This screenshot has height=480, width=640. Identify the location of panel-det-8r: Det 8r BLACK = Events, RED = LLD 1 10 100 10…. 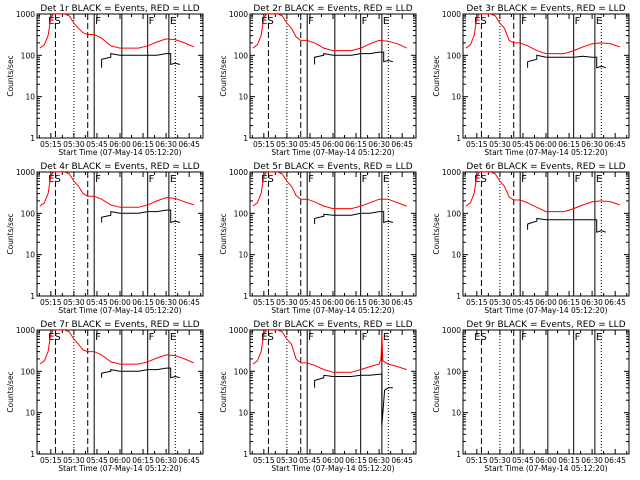
(318, 396).